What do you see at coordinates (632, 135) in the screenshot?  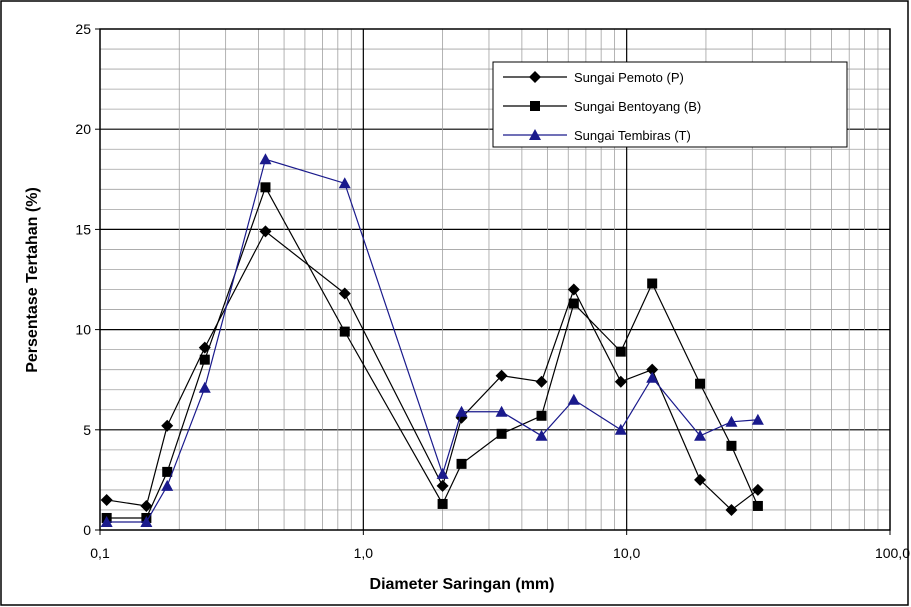 I see `legend-label: Sungai Tembiras (T)` at bounding box center [632, 135].